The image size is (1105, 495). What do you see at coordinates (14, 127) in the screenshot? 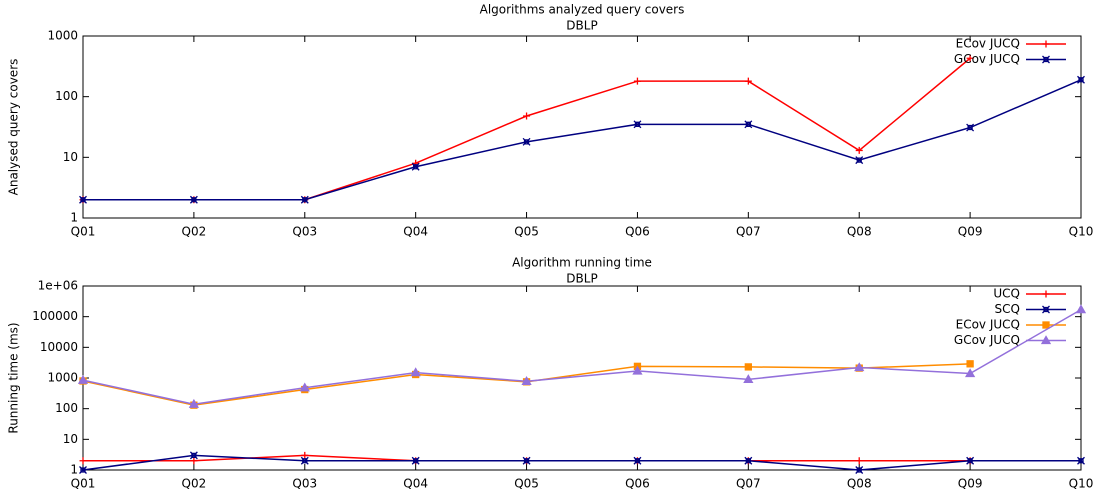
I see `y-axis-label: Analysed query covers` at bounding box center [14, 127].